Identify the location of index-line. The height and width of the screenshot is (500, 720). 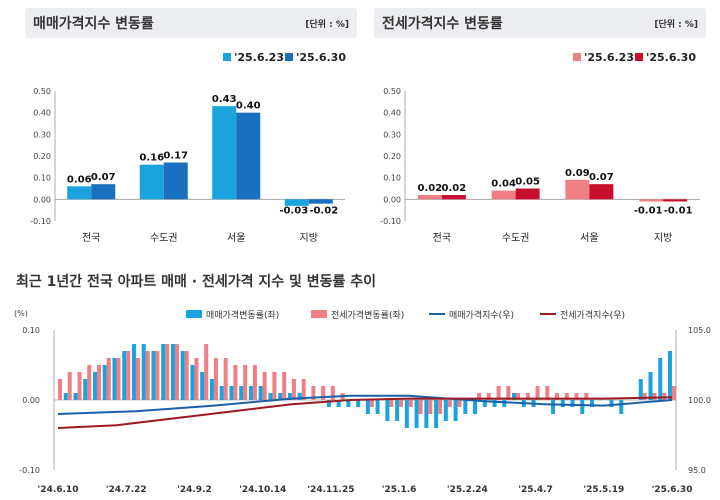
(365, 404).